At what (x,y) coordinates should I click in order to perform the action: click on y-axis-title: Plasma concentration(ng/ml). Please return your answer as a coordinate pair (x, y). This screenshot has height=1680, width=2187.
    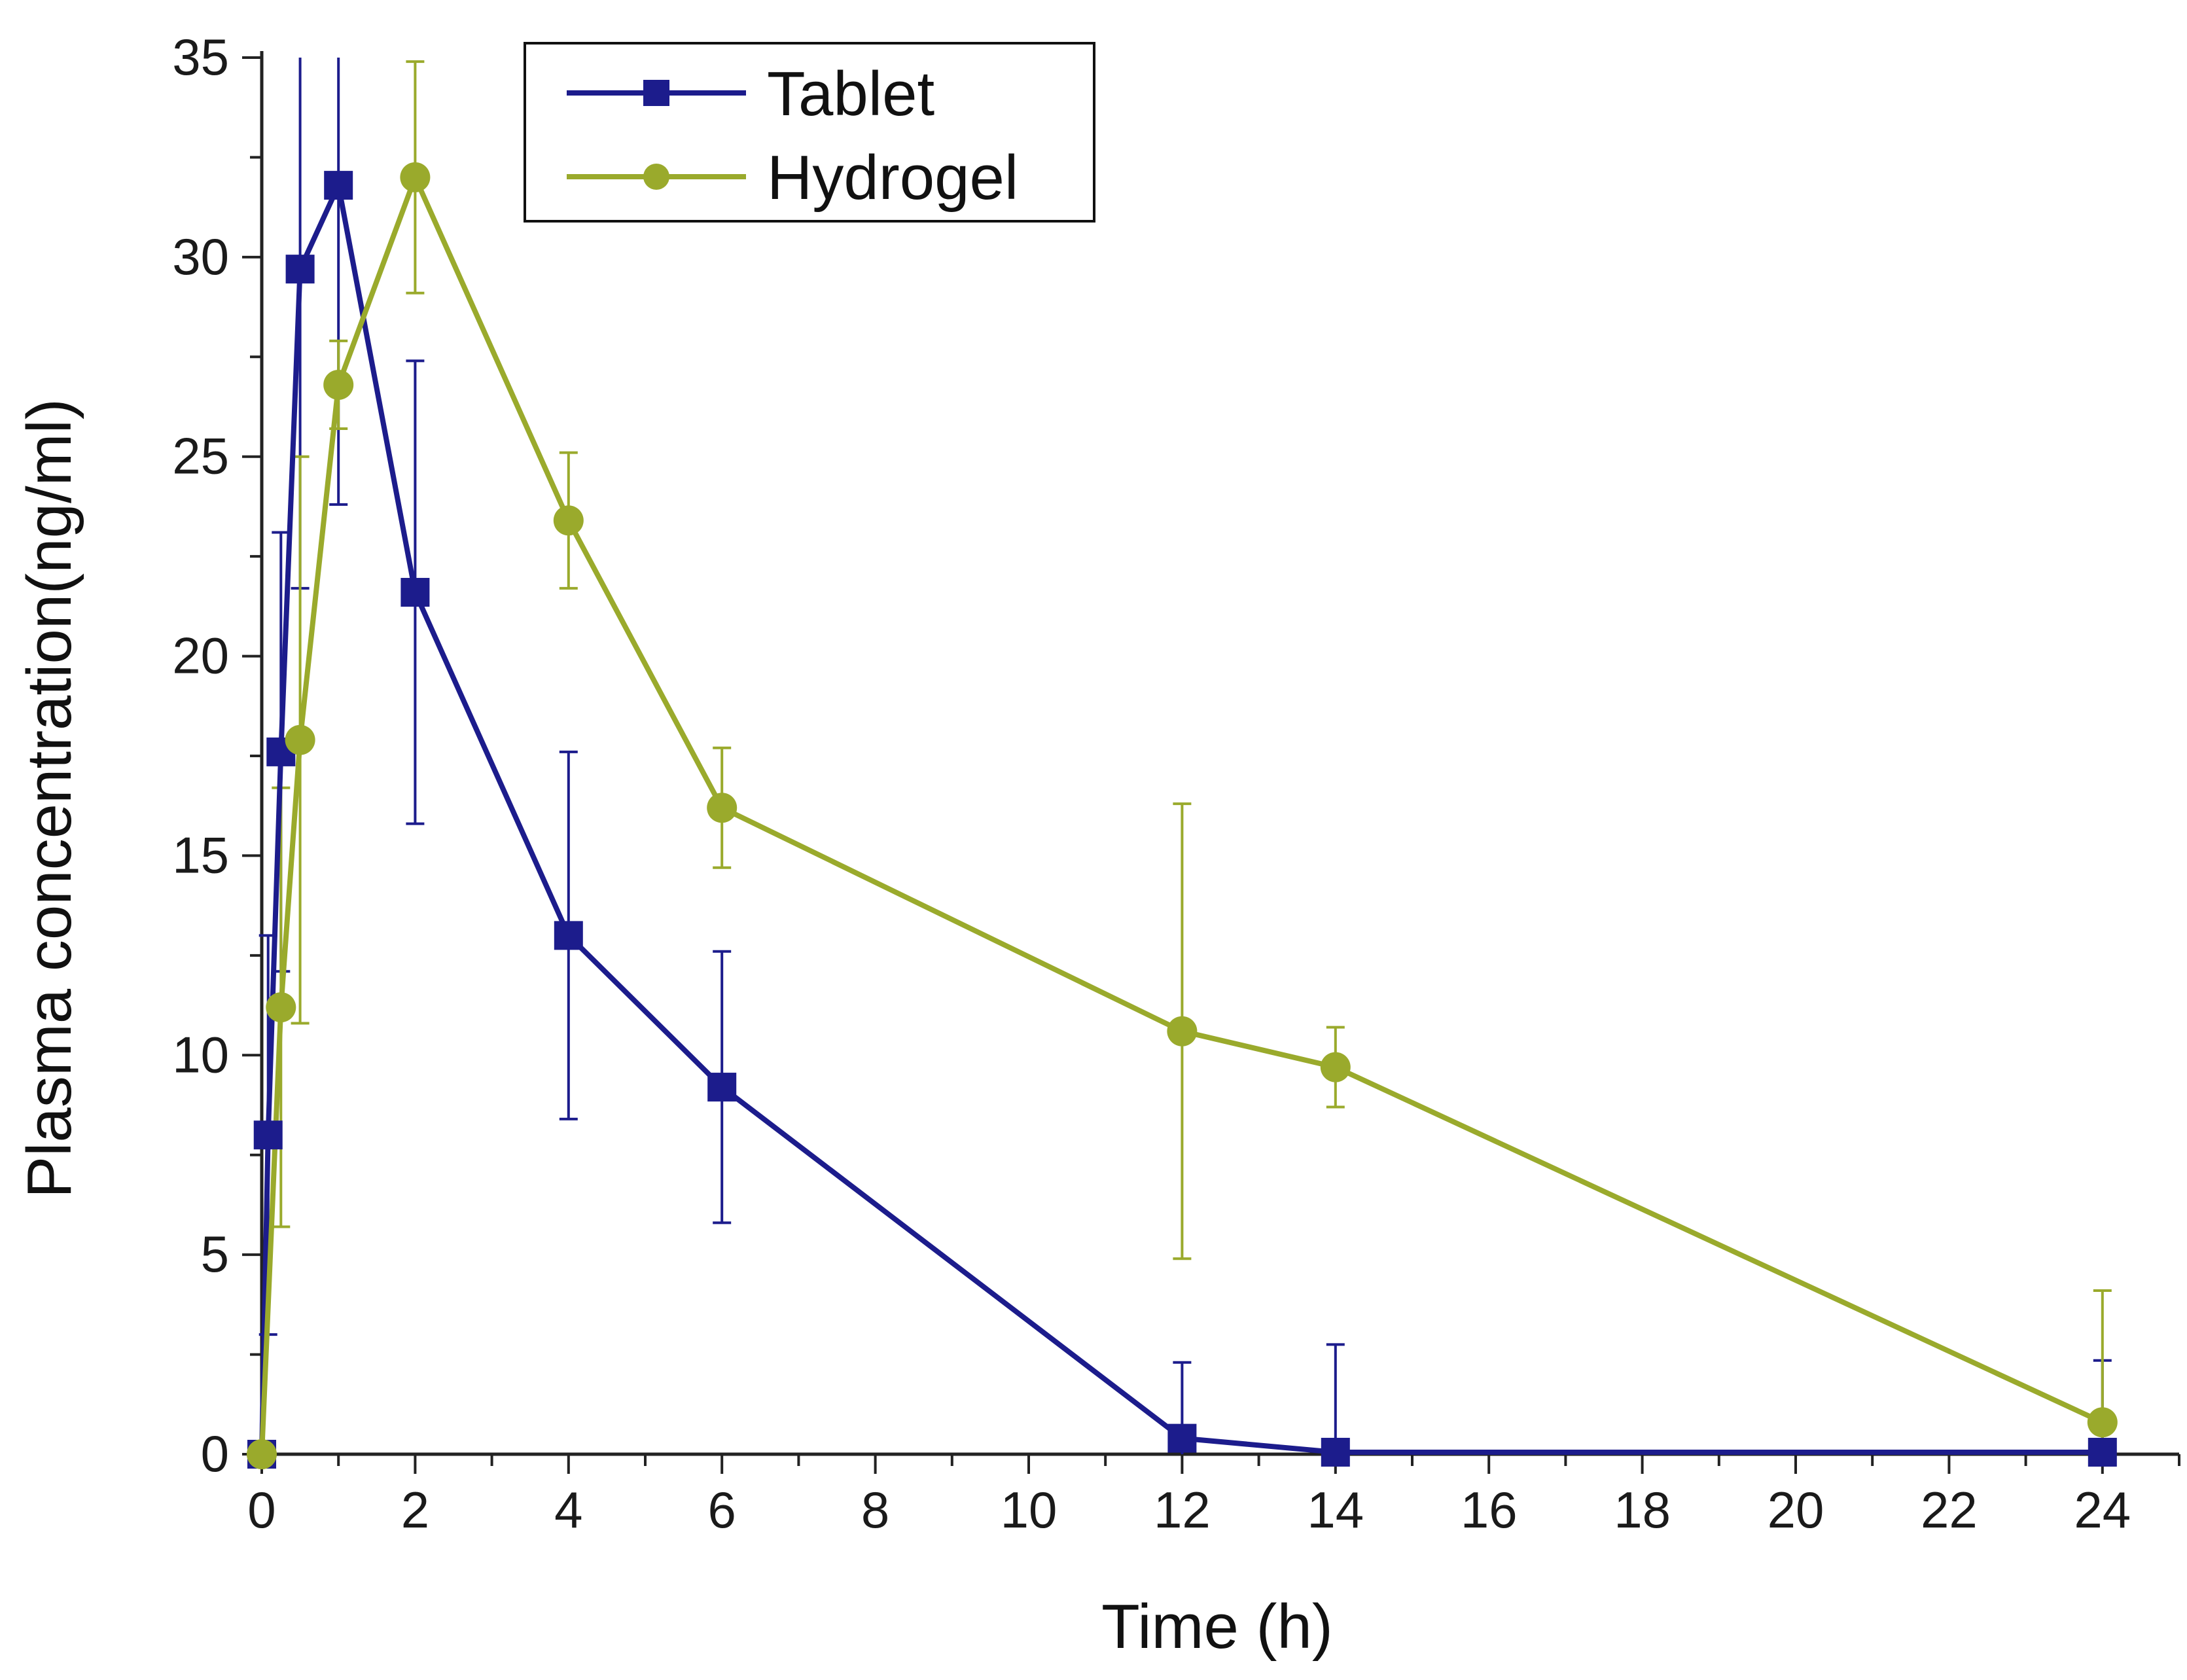
    Looking at the image, I should click on (49, 798).